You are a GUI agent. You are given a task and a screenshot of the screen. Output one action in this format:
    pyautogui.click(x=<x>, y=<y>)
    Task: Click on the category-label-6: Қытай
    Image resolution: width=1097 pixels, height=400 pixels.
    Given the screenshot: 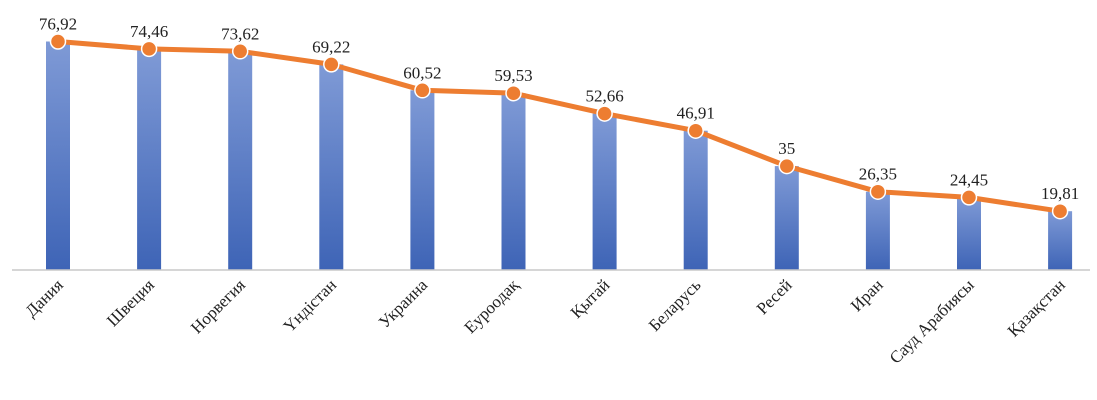 What is the action you would take?
    pyautogui.click(x=590, y=298)
    